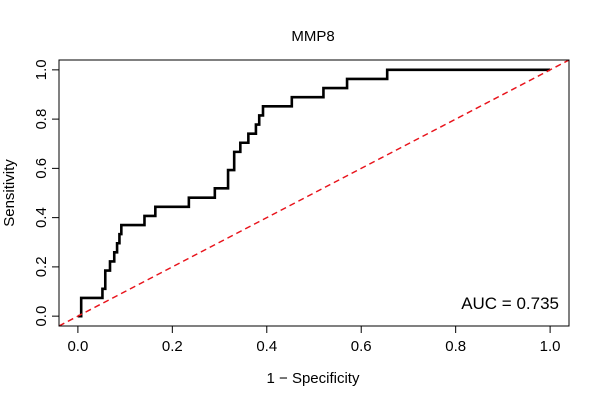 The height and width of the screenshot is (400, 600). I want to click on y-axis: 0.0 0.2 0.4 0.6 0.8 1.0, so click(46, 193).